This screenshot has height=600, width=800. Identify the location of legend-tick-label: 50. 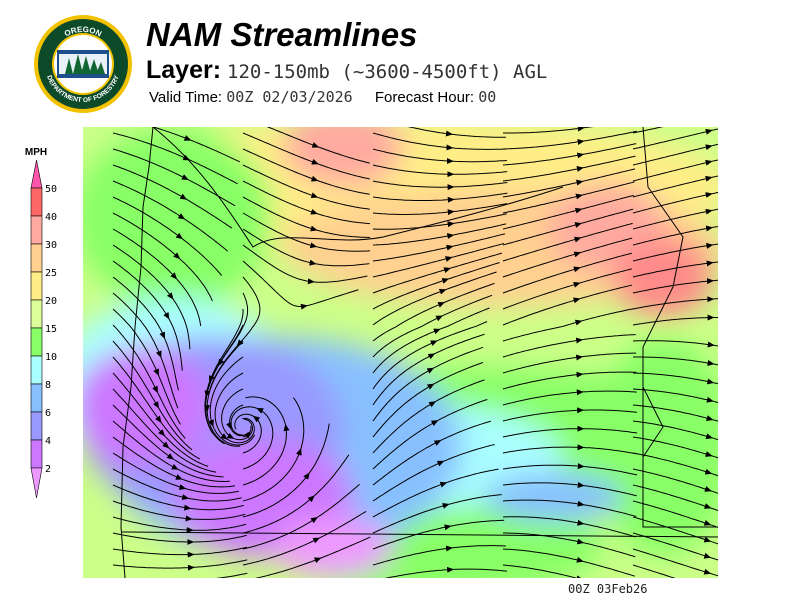
(51, 189).